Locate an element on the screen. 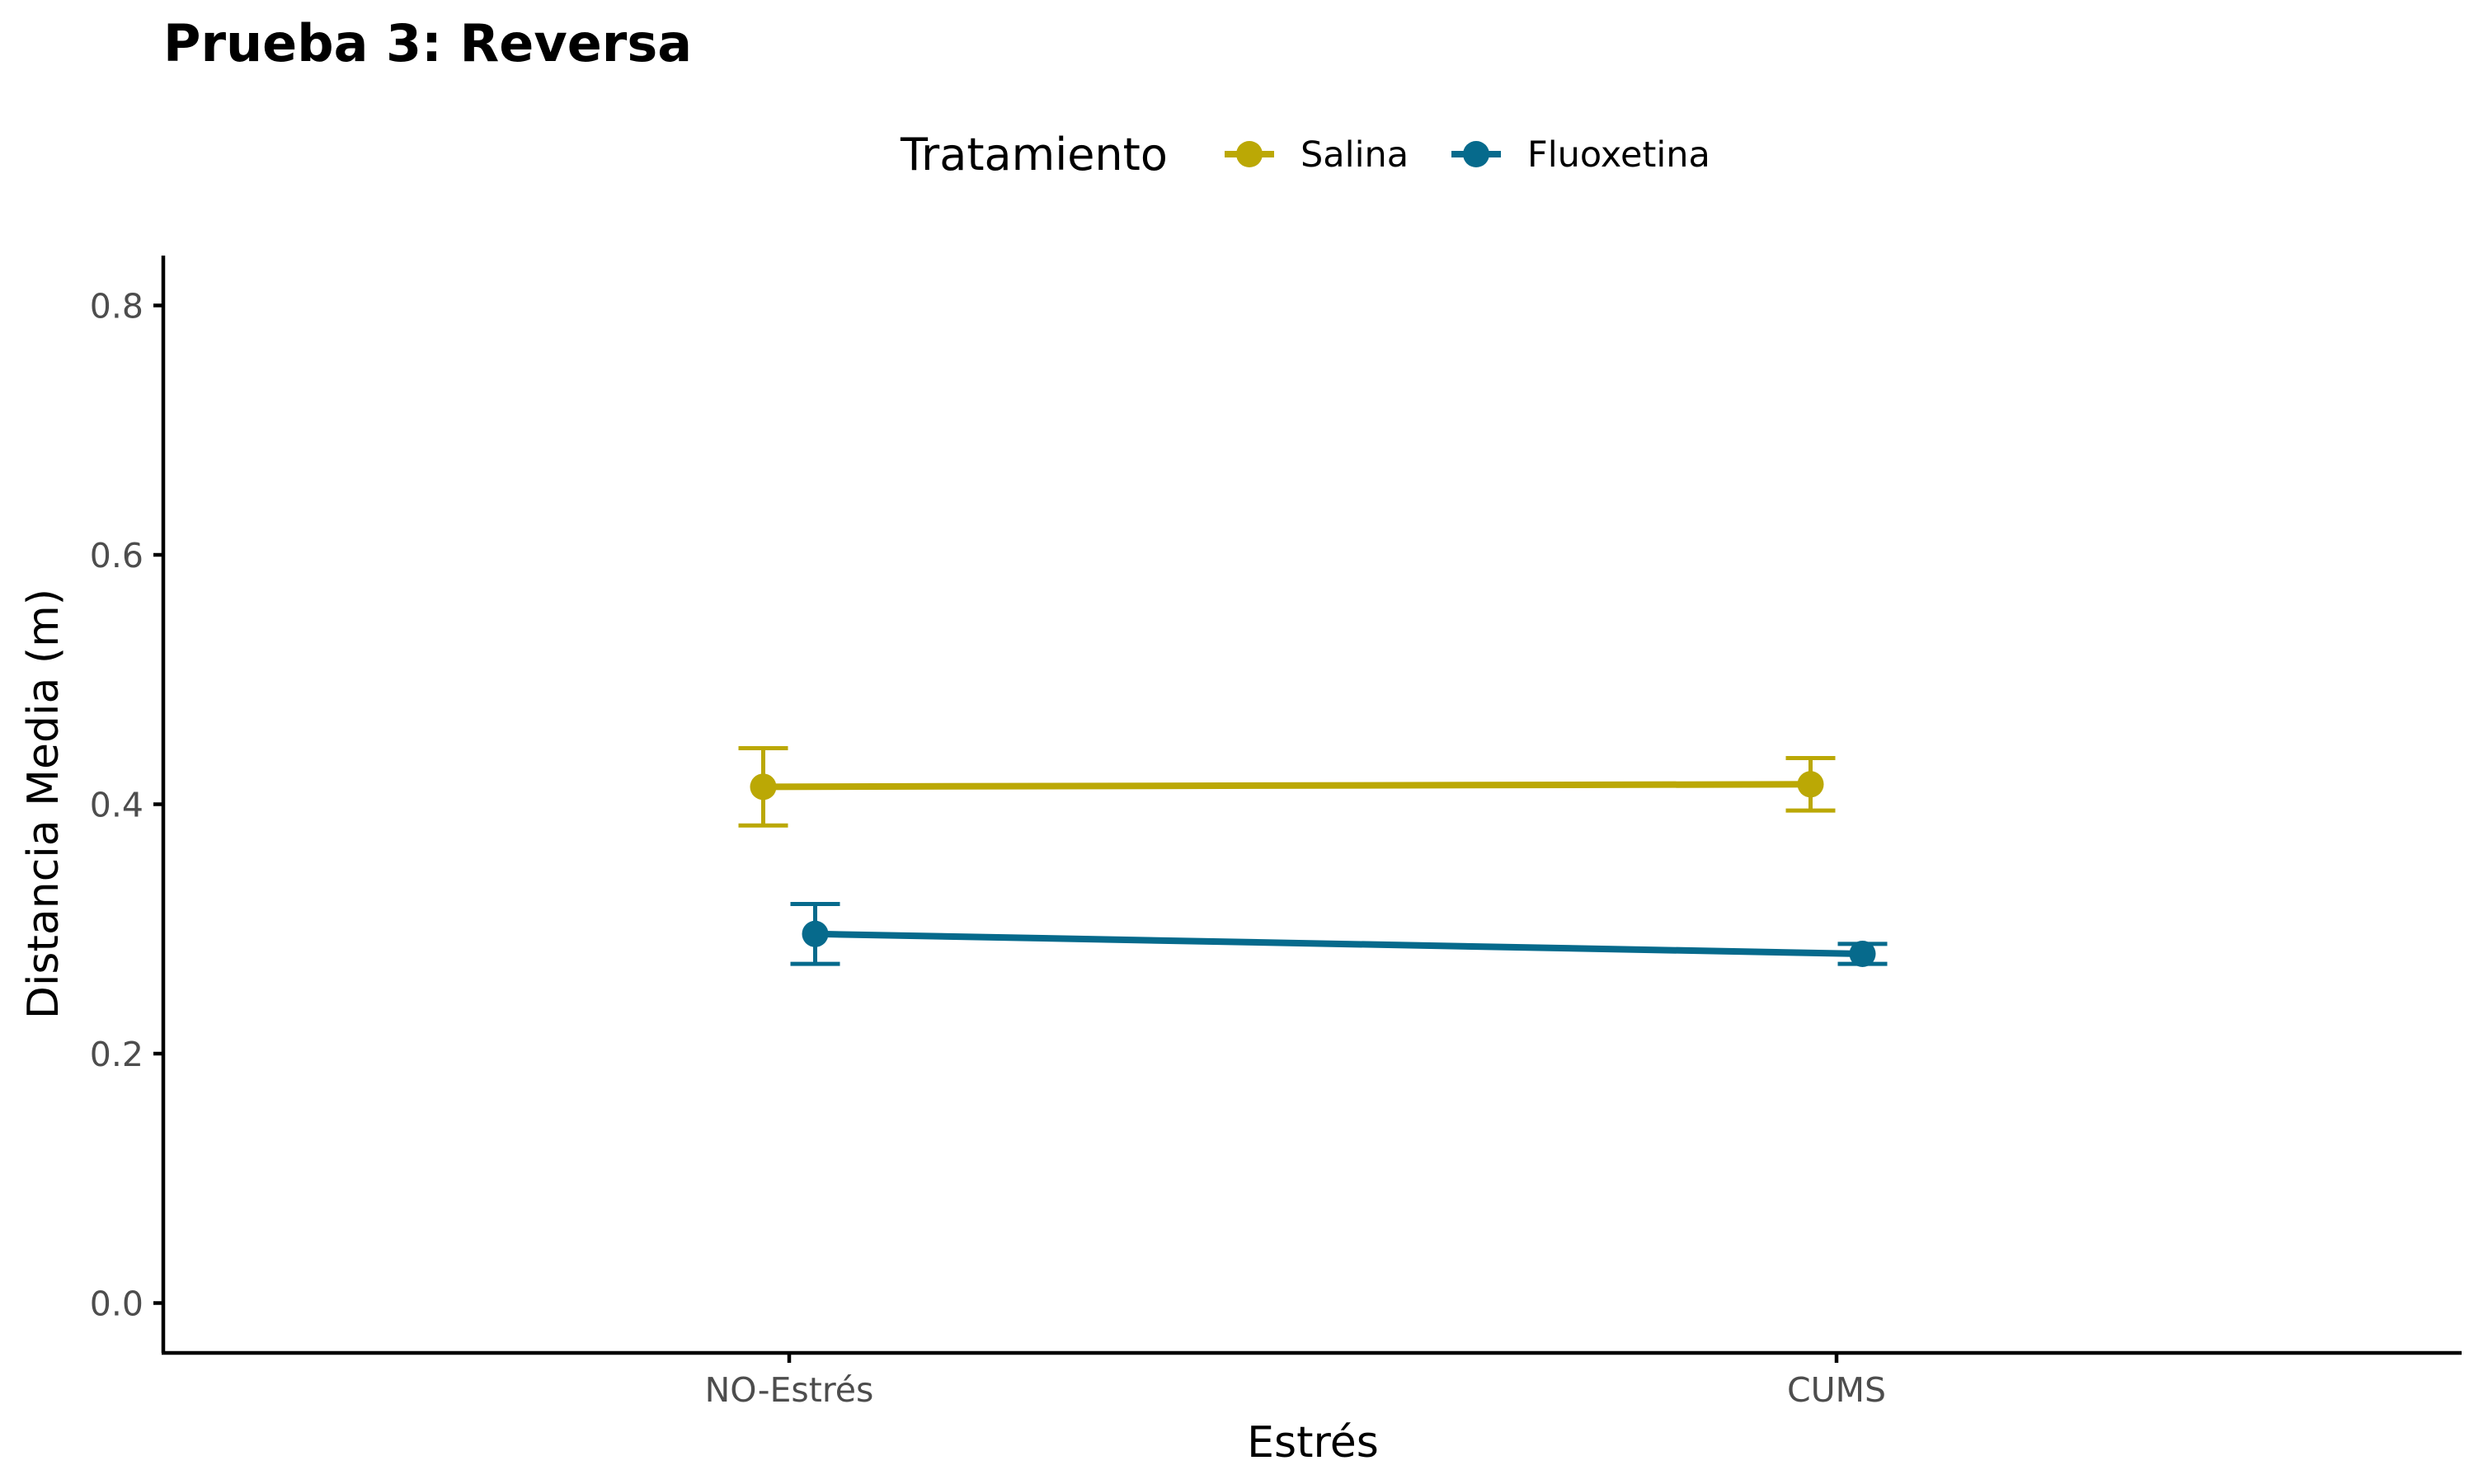  legend-item-fluoxetina: Fluoxetina is located at coordinates (1580, 155).